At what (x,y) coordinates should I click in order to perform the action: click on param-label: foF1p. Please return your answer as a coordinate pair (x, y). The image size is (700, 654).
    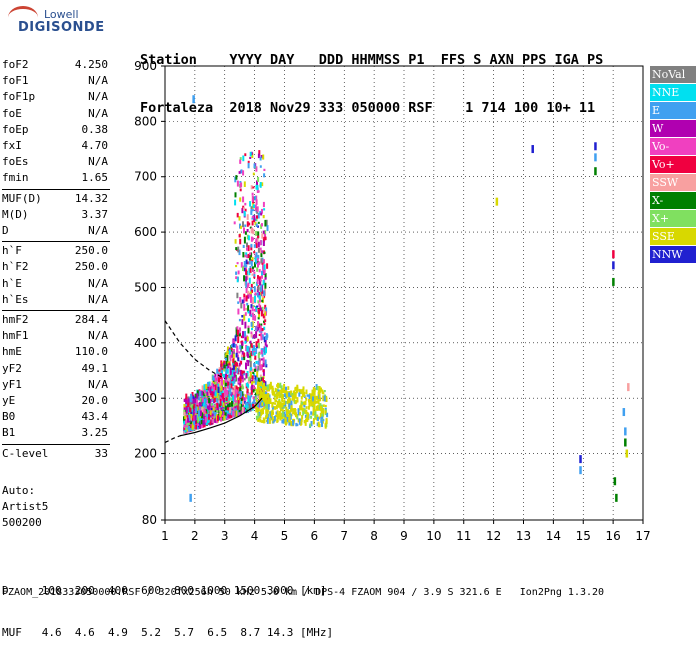
    Looking at the image, I should click on (19, 97).